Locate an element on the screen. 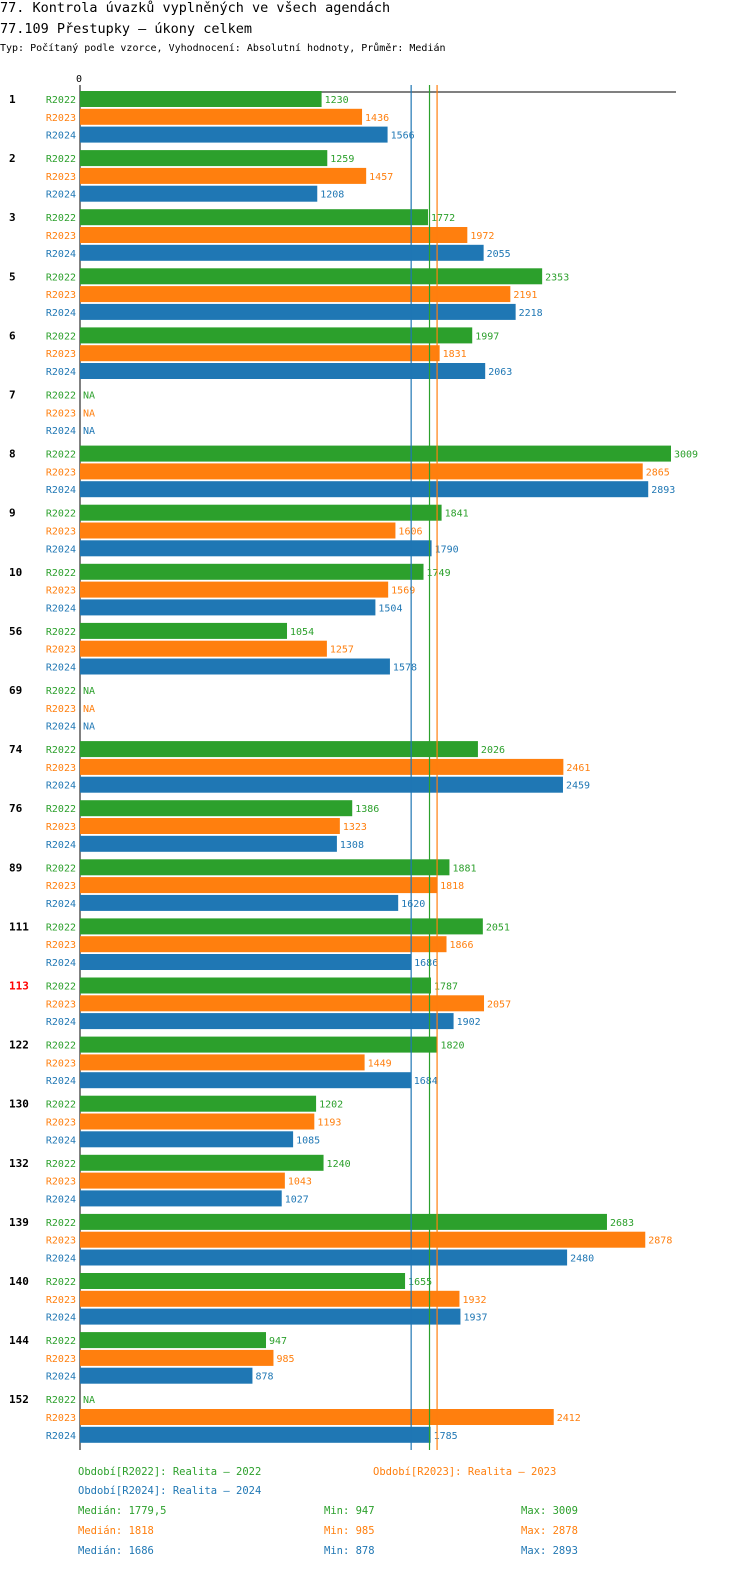 The image size is (750, 1592). data-label: 2026 is located at coordinates (493, 750).